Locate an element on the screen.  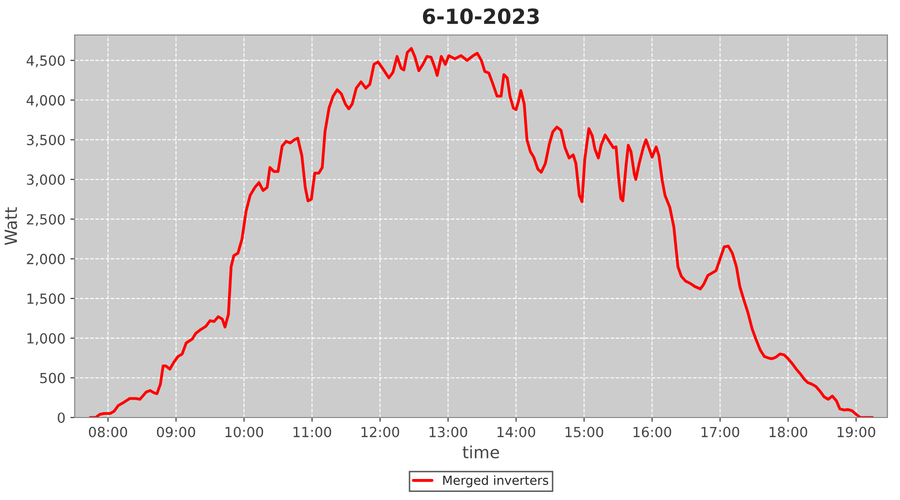
x-tick-label: 18:00 is located at coordinates (789, 432).